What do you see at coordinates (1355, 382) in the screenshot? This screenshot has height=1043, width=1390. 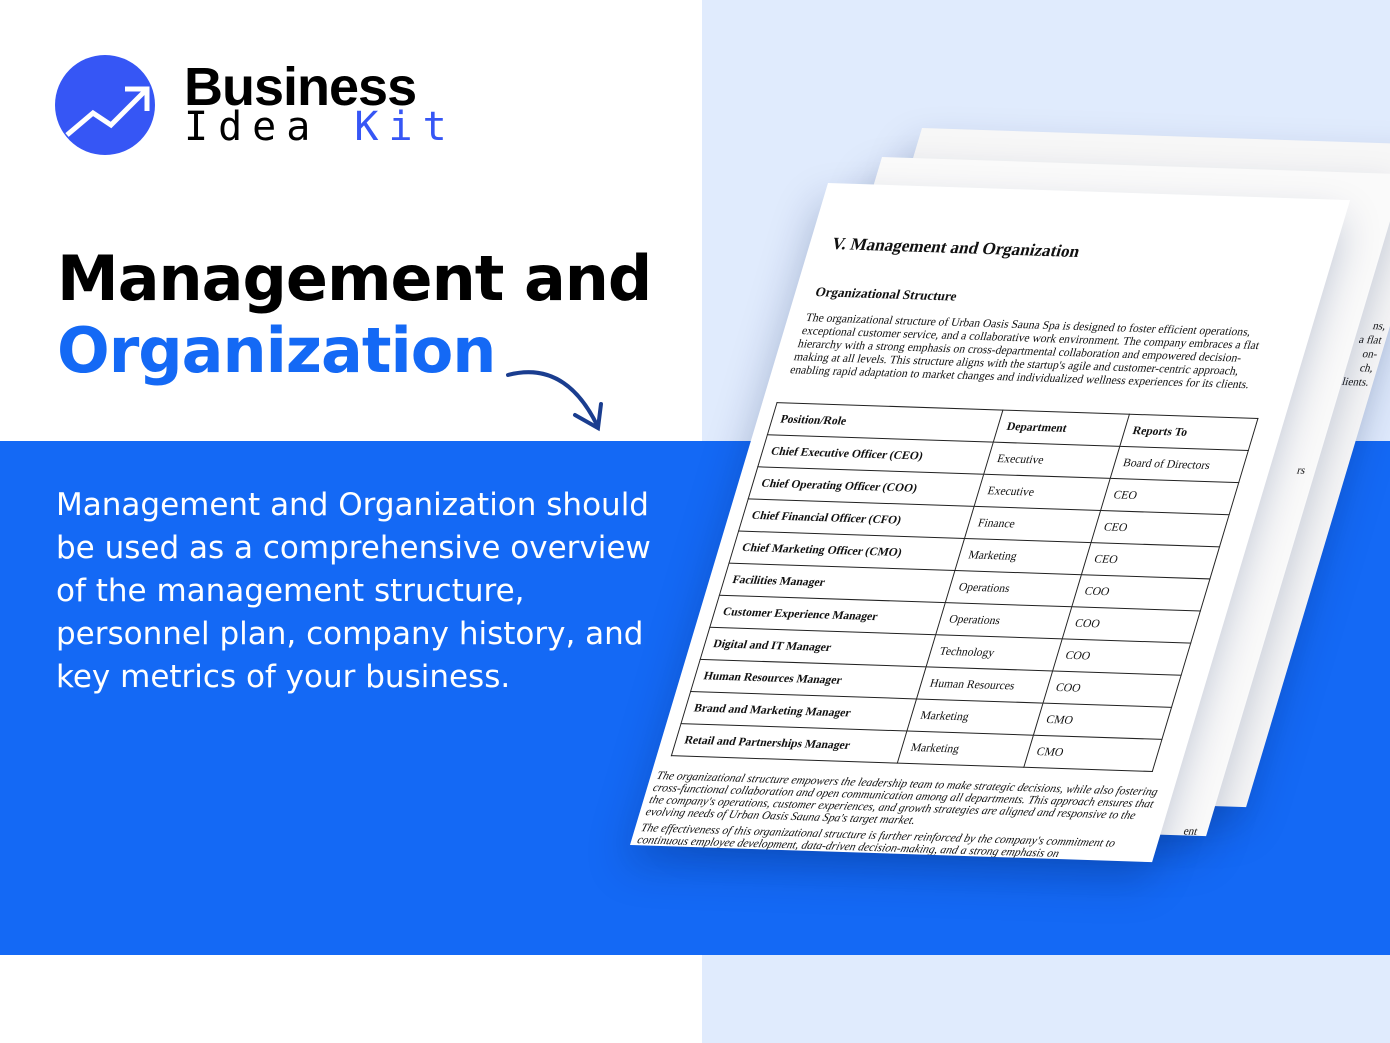 I see `fragment: lients.` at bounding box center [1355, 382].